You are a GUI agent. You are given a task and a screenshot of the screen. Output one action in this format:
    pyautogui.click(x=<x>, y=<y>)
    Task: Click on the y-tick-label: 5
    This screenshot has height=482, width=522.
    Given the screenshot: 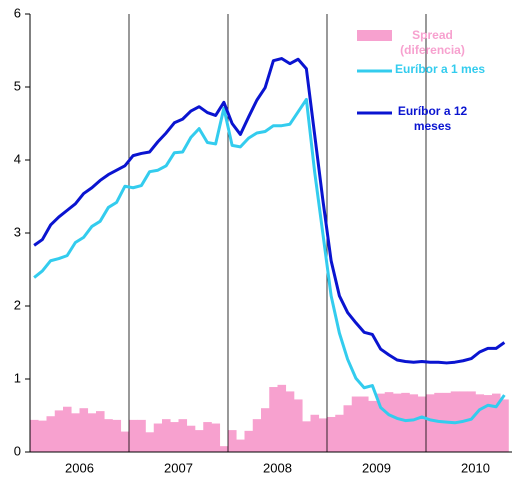 What is the action you would take?
    pyautogui.click(x=17, y=85)
    